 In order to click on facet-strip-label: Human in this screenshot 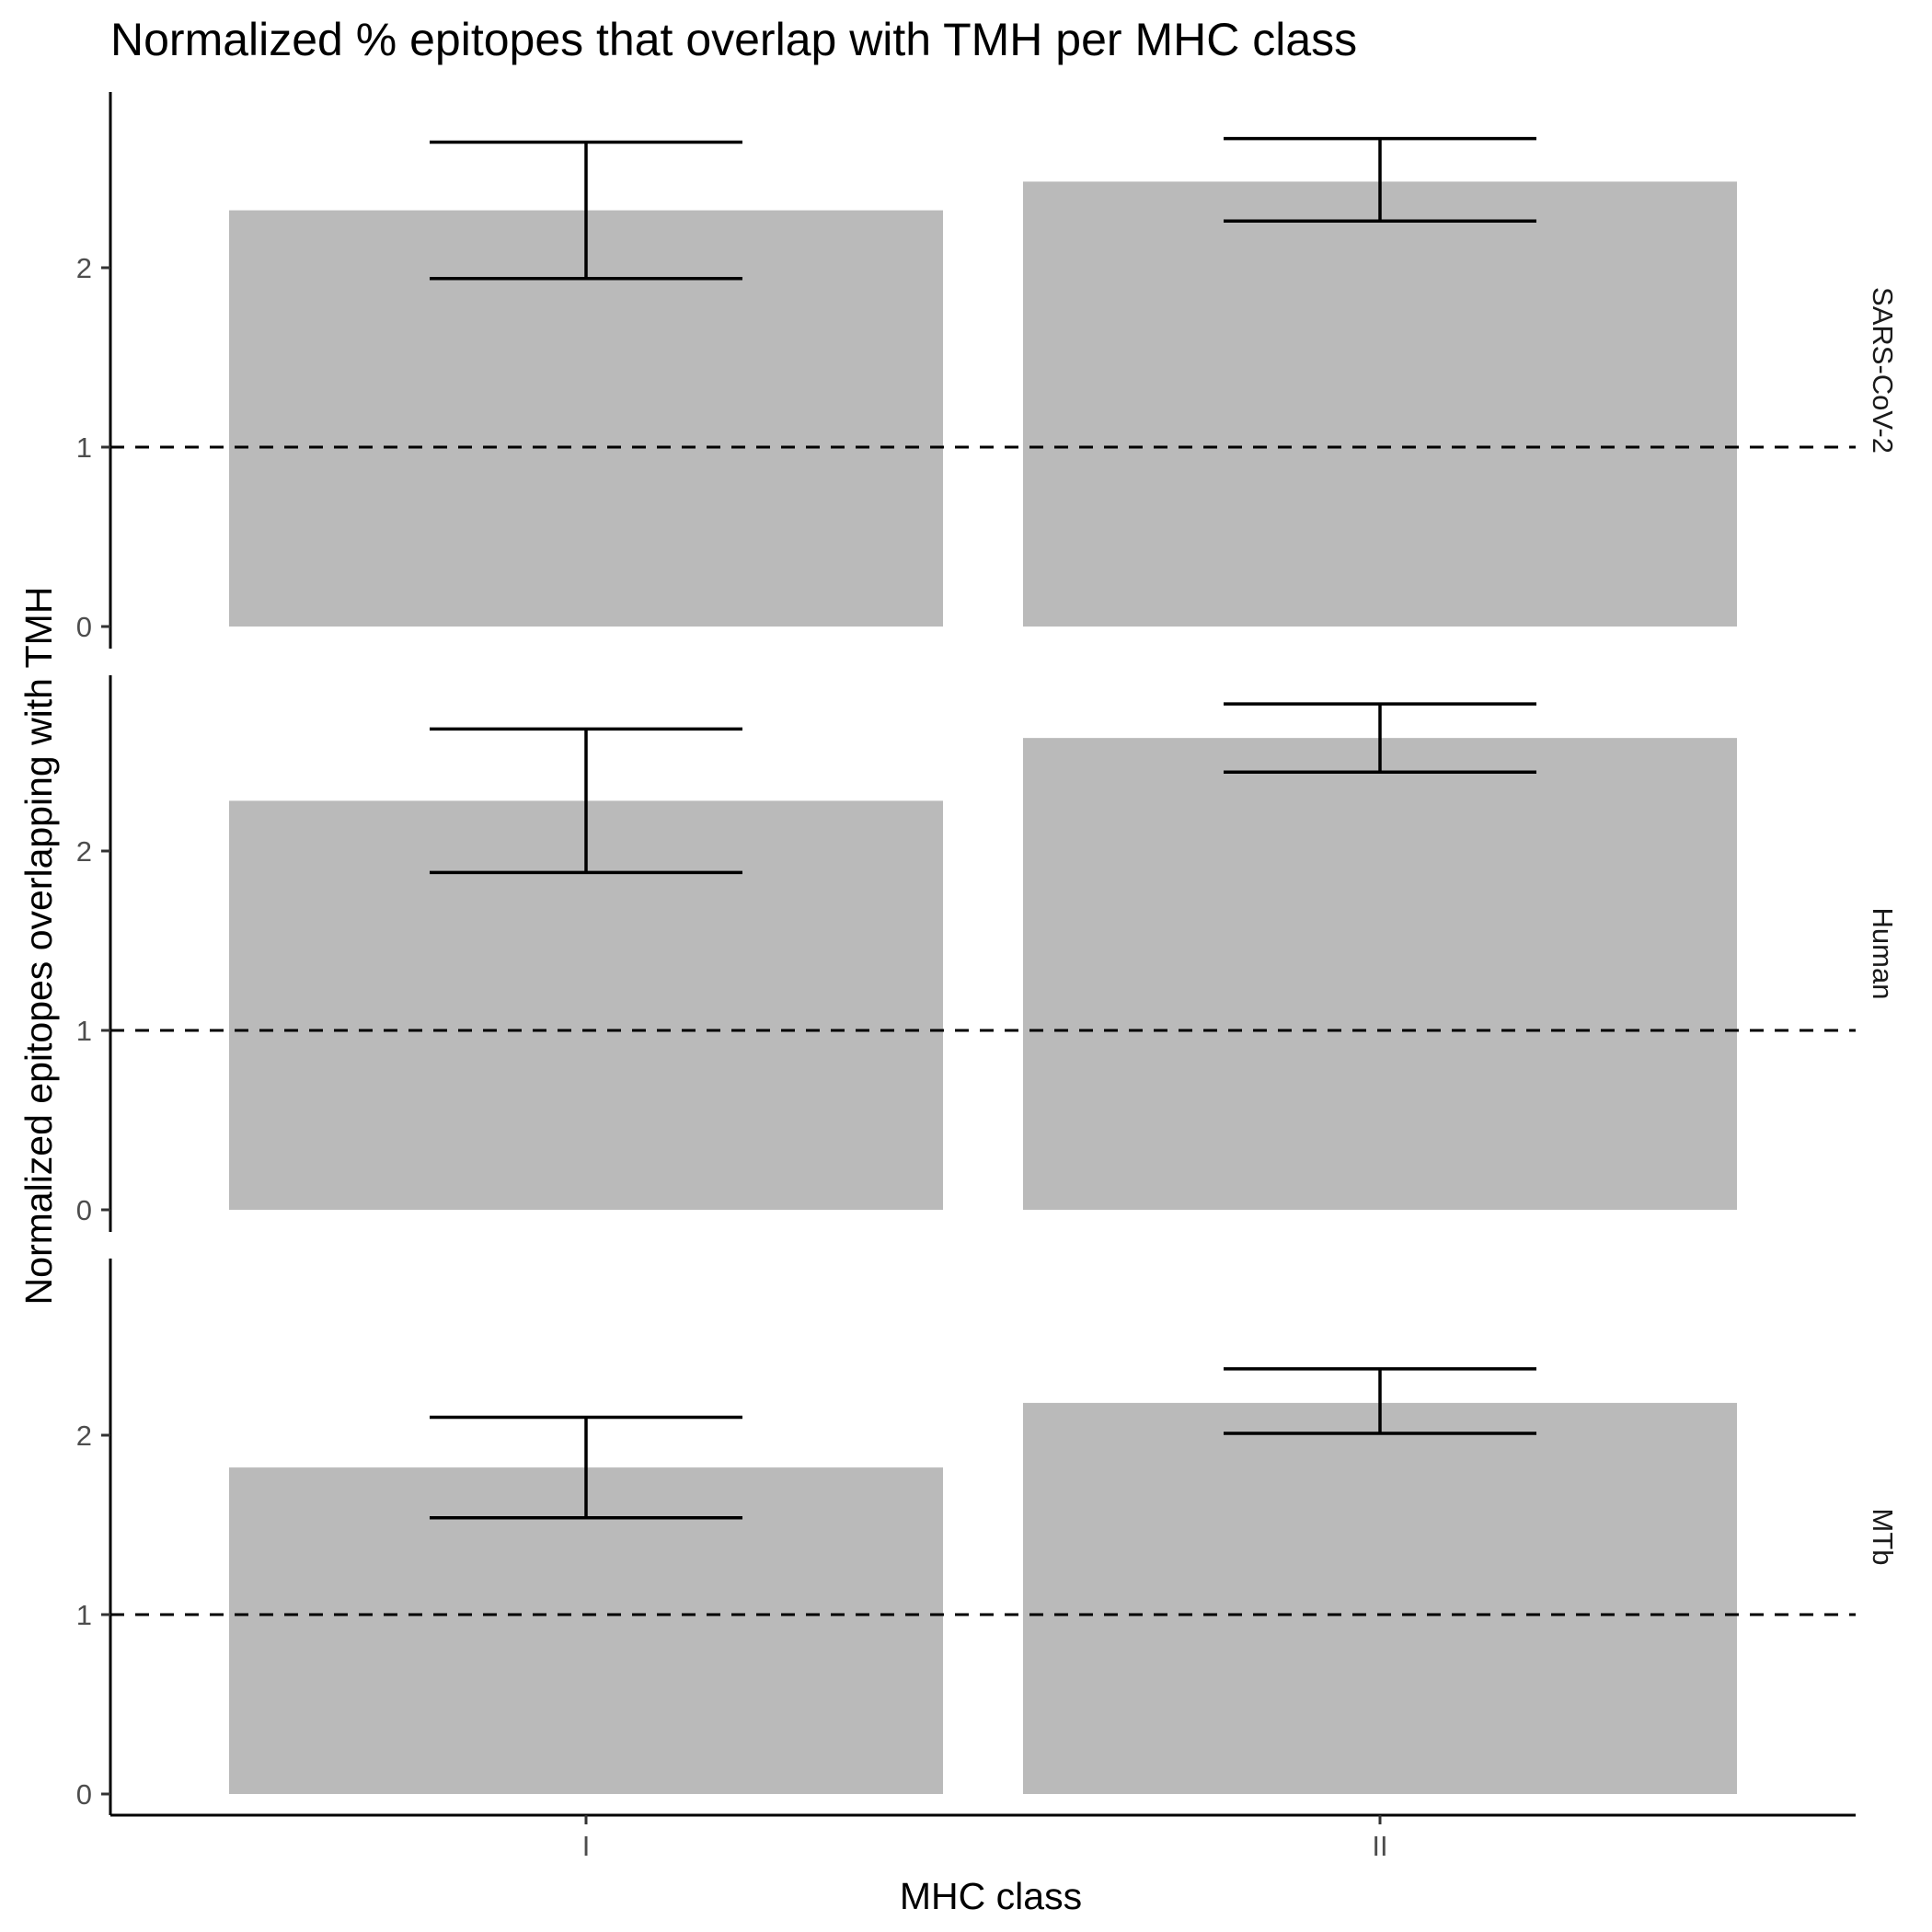, I will do `click(1883, 954)`.